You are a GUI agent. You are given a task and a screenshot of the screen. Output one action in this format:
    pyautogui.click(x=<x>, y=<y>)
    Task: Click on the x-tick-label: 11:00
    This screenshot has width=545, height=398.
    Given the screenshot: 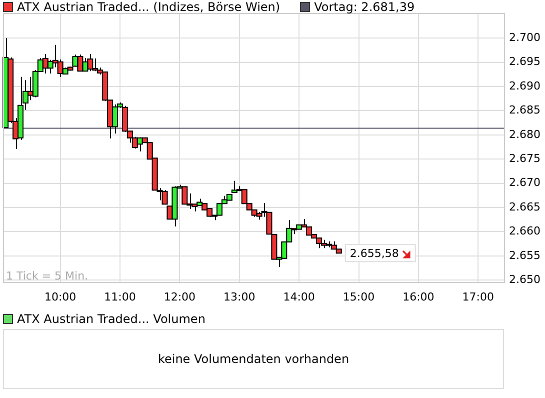 What is the action you would take?
    pyautogui.click(x=120, y=297)
    